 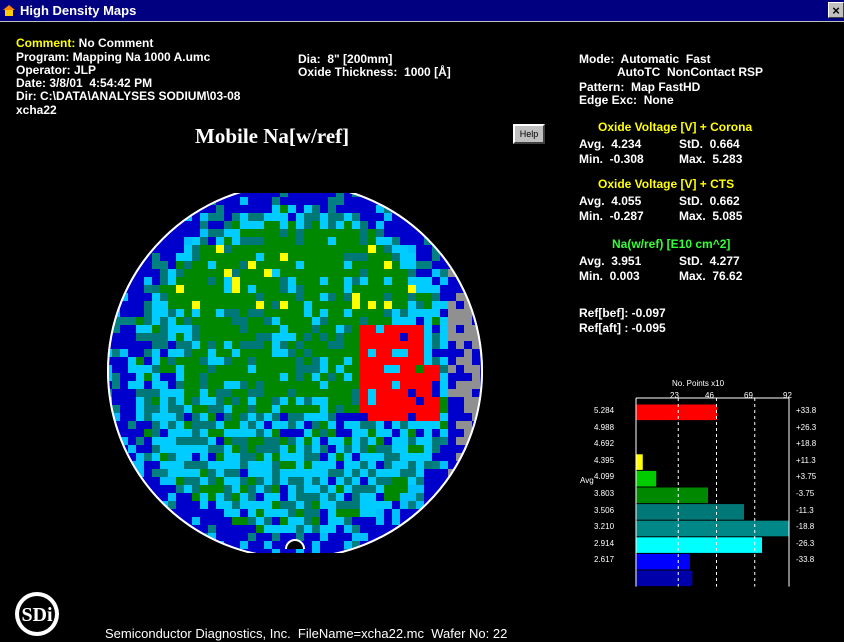 I want to click on sdi-logo: SDi, so click(x=37, y=614).